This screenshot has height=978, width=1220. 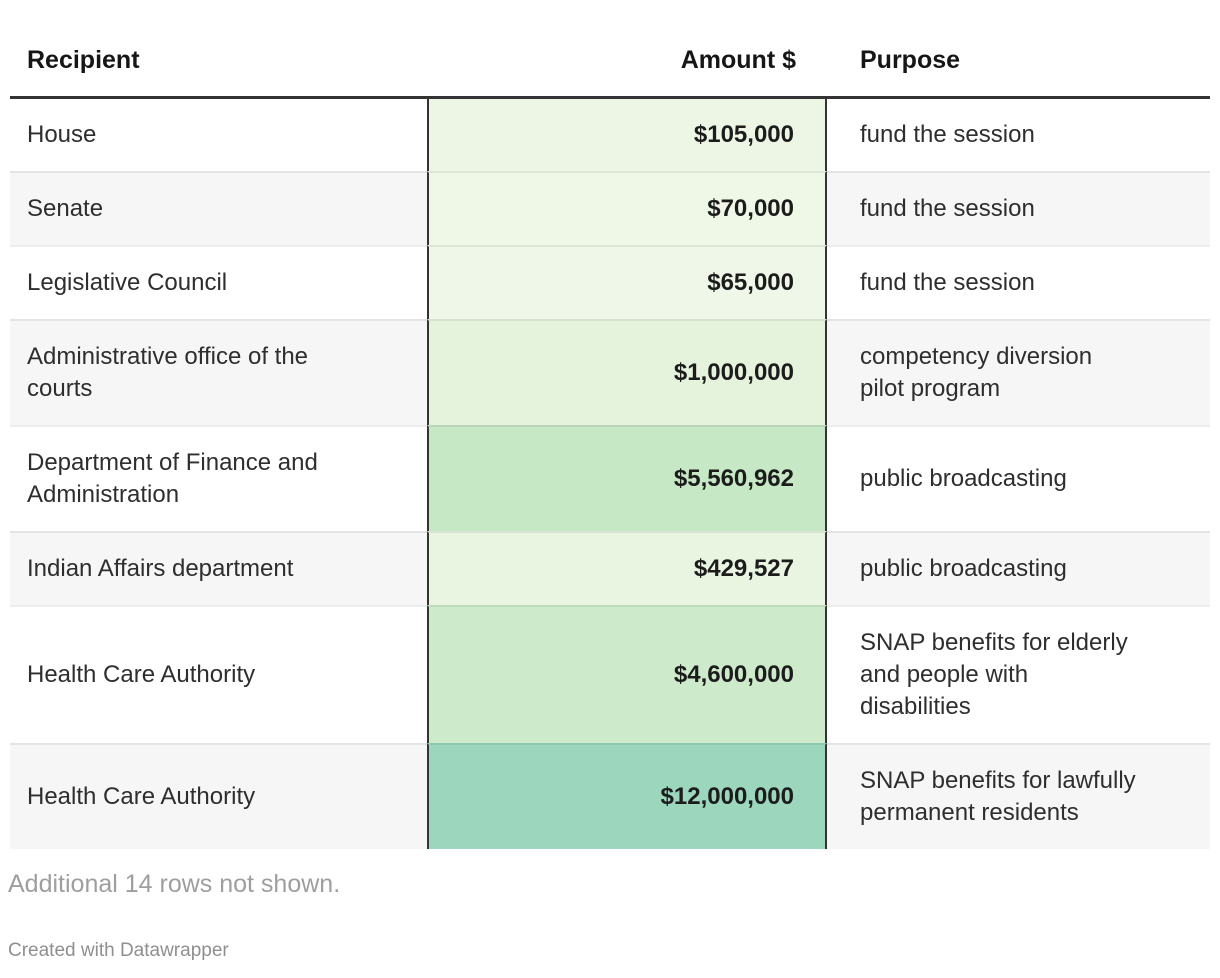 I want to click on table-row: House $105,000 fund the session, so click(x=610, y=135).